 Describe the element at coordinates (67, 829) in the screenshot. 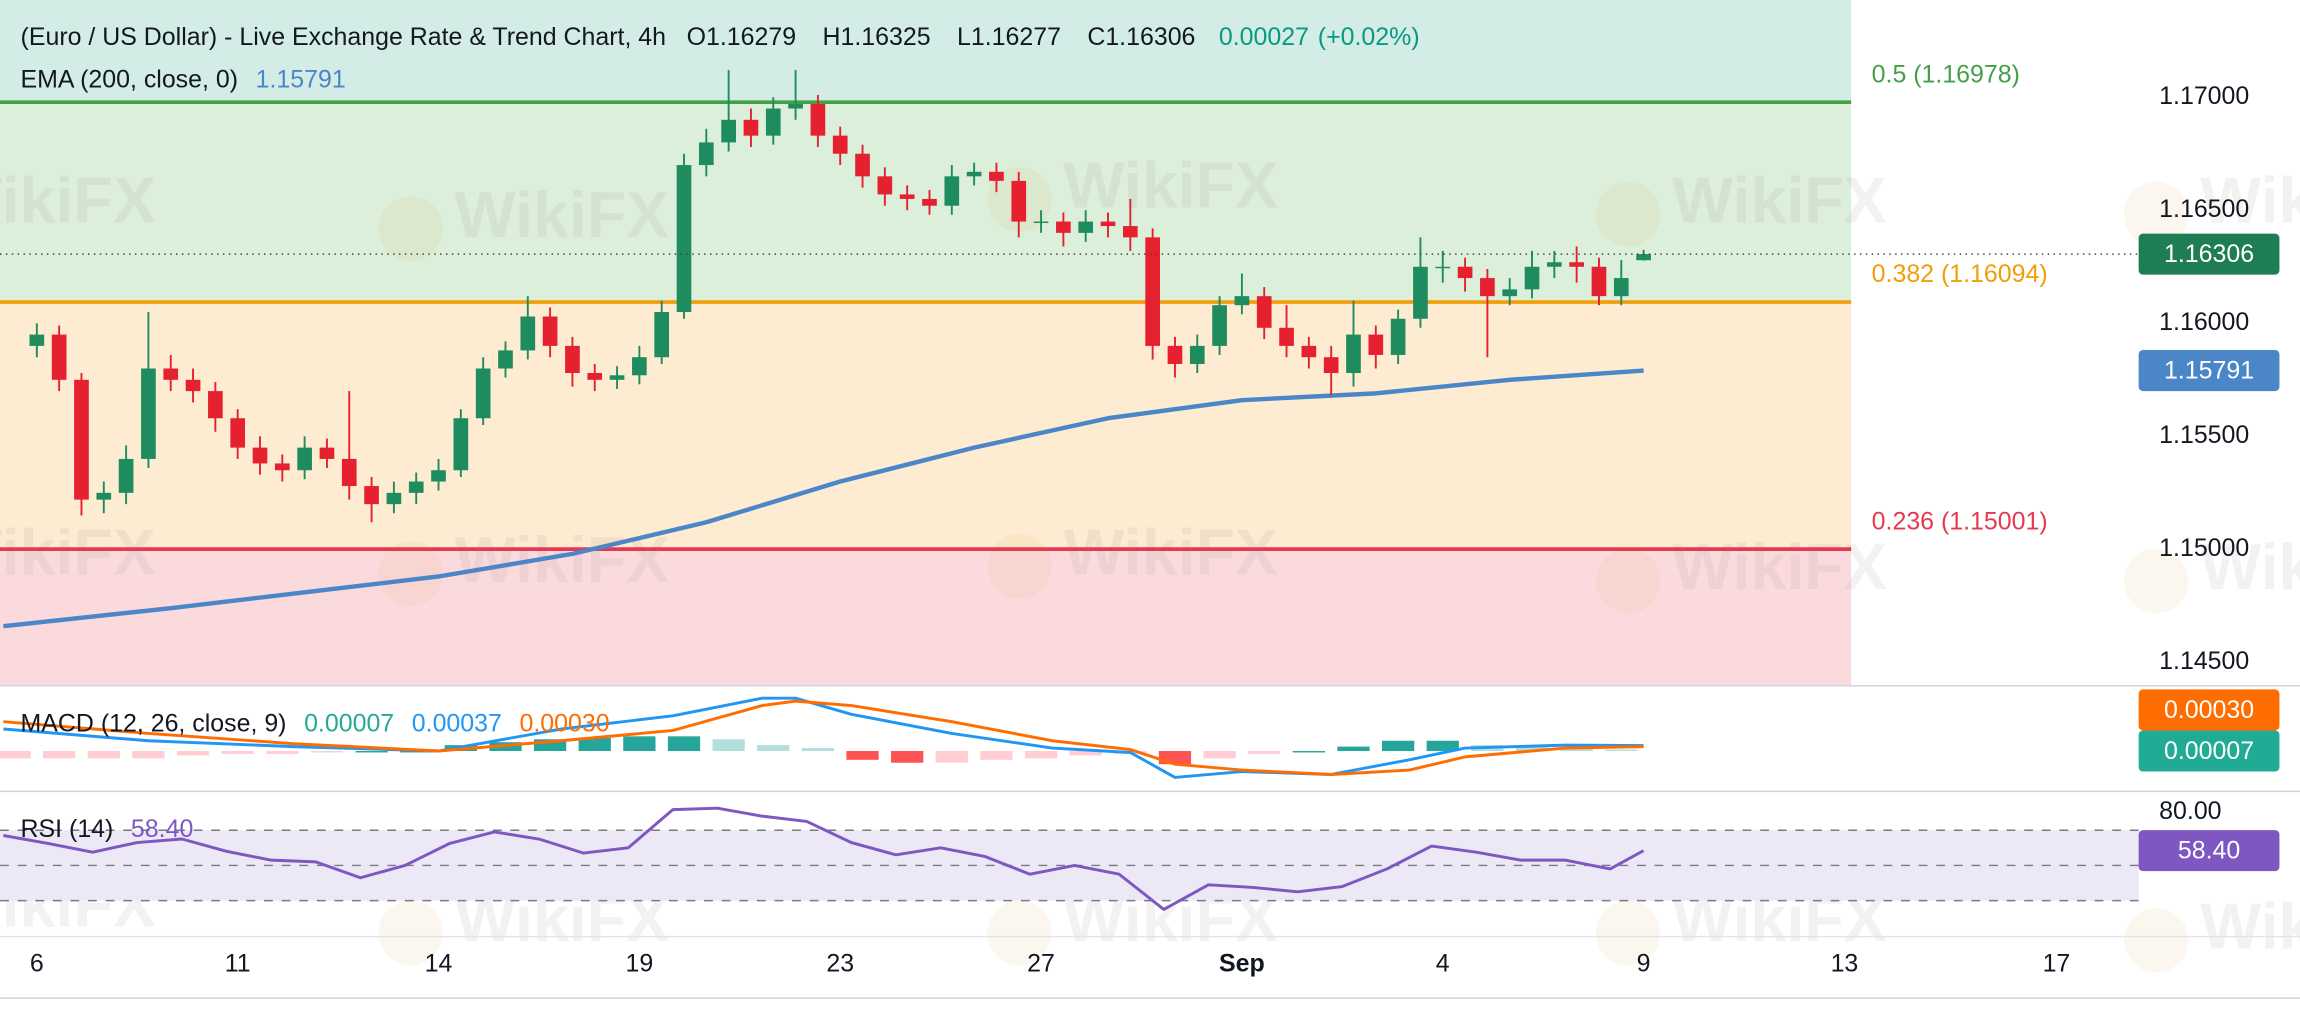

I see `rsi-title: RSI (14)` at that location.